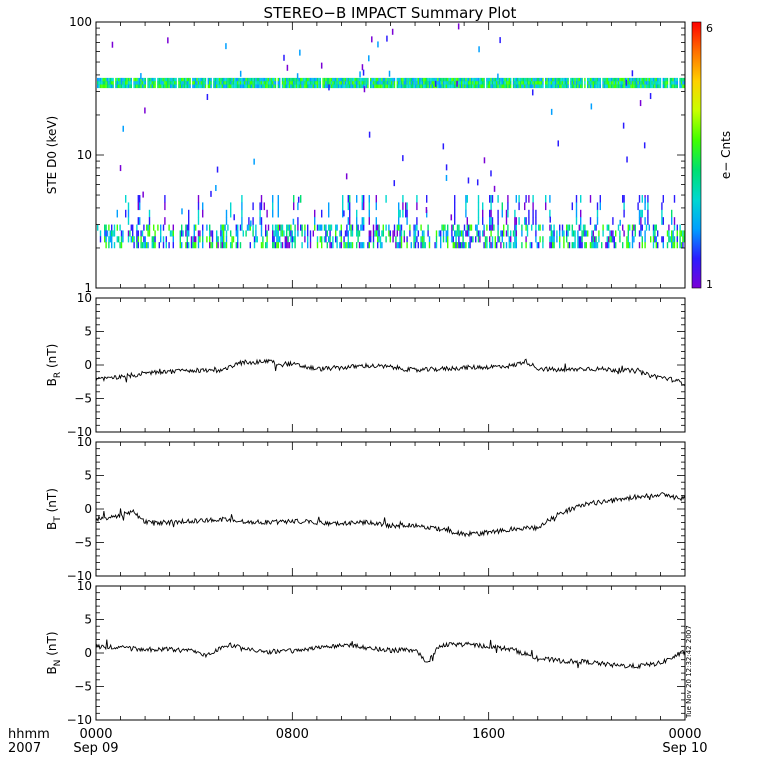  I want to click on colorbar-max-label: 6, so click(709, 28).